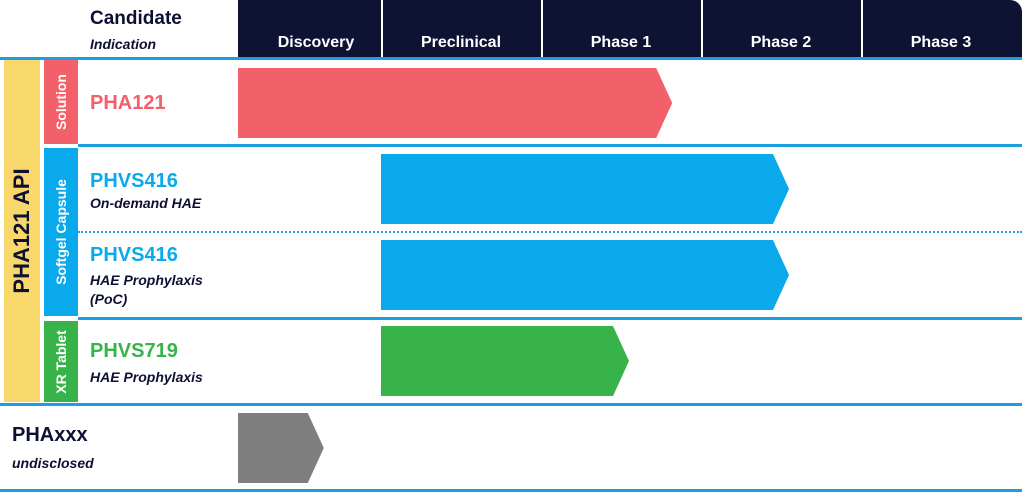 The width and height of the screenshot is (1024, 494). What do you see at coordinates (316, 42) in the screenshot?
I see `phase-discovery-label: Discovery` at bounding box center [316, 42].